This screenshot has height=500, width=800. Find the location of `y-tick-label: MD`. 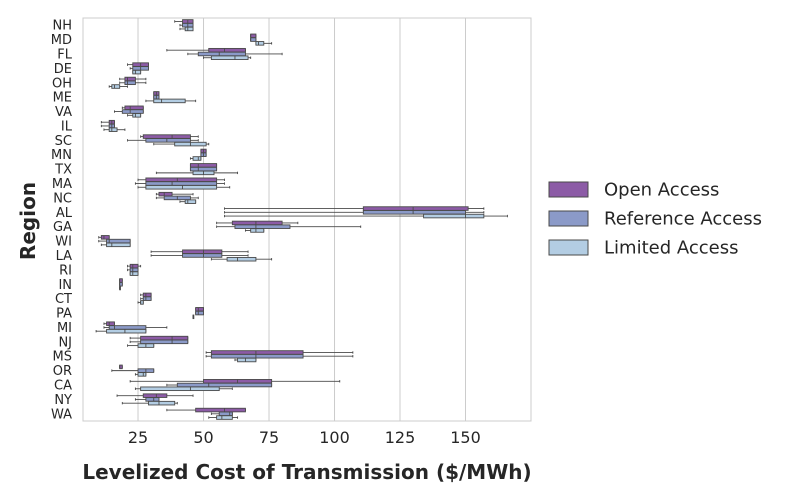

y-tick-label: MD is located at coordinates (61, 40).